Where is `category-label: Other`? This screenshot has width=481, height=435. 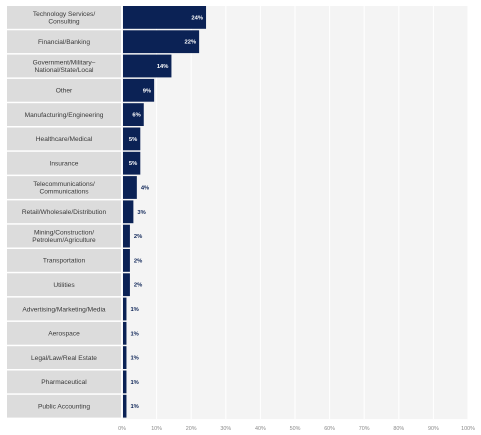 category-label: Other is located at coordinates (64, 91).